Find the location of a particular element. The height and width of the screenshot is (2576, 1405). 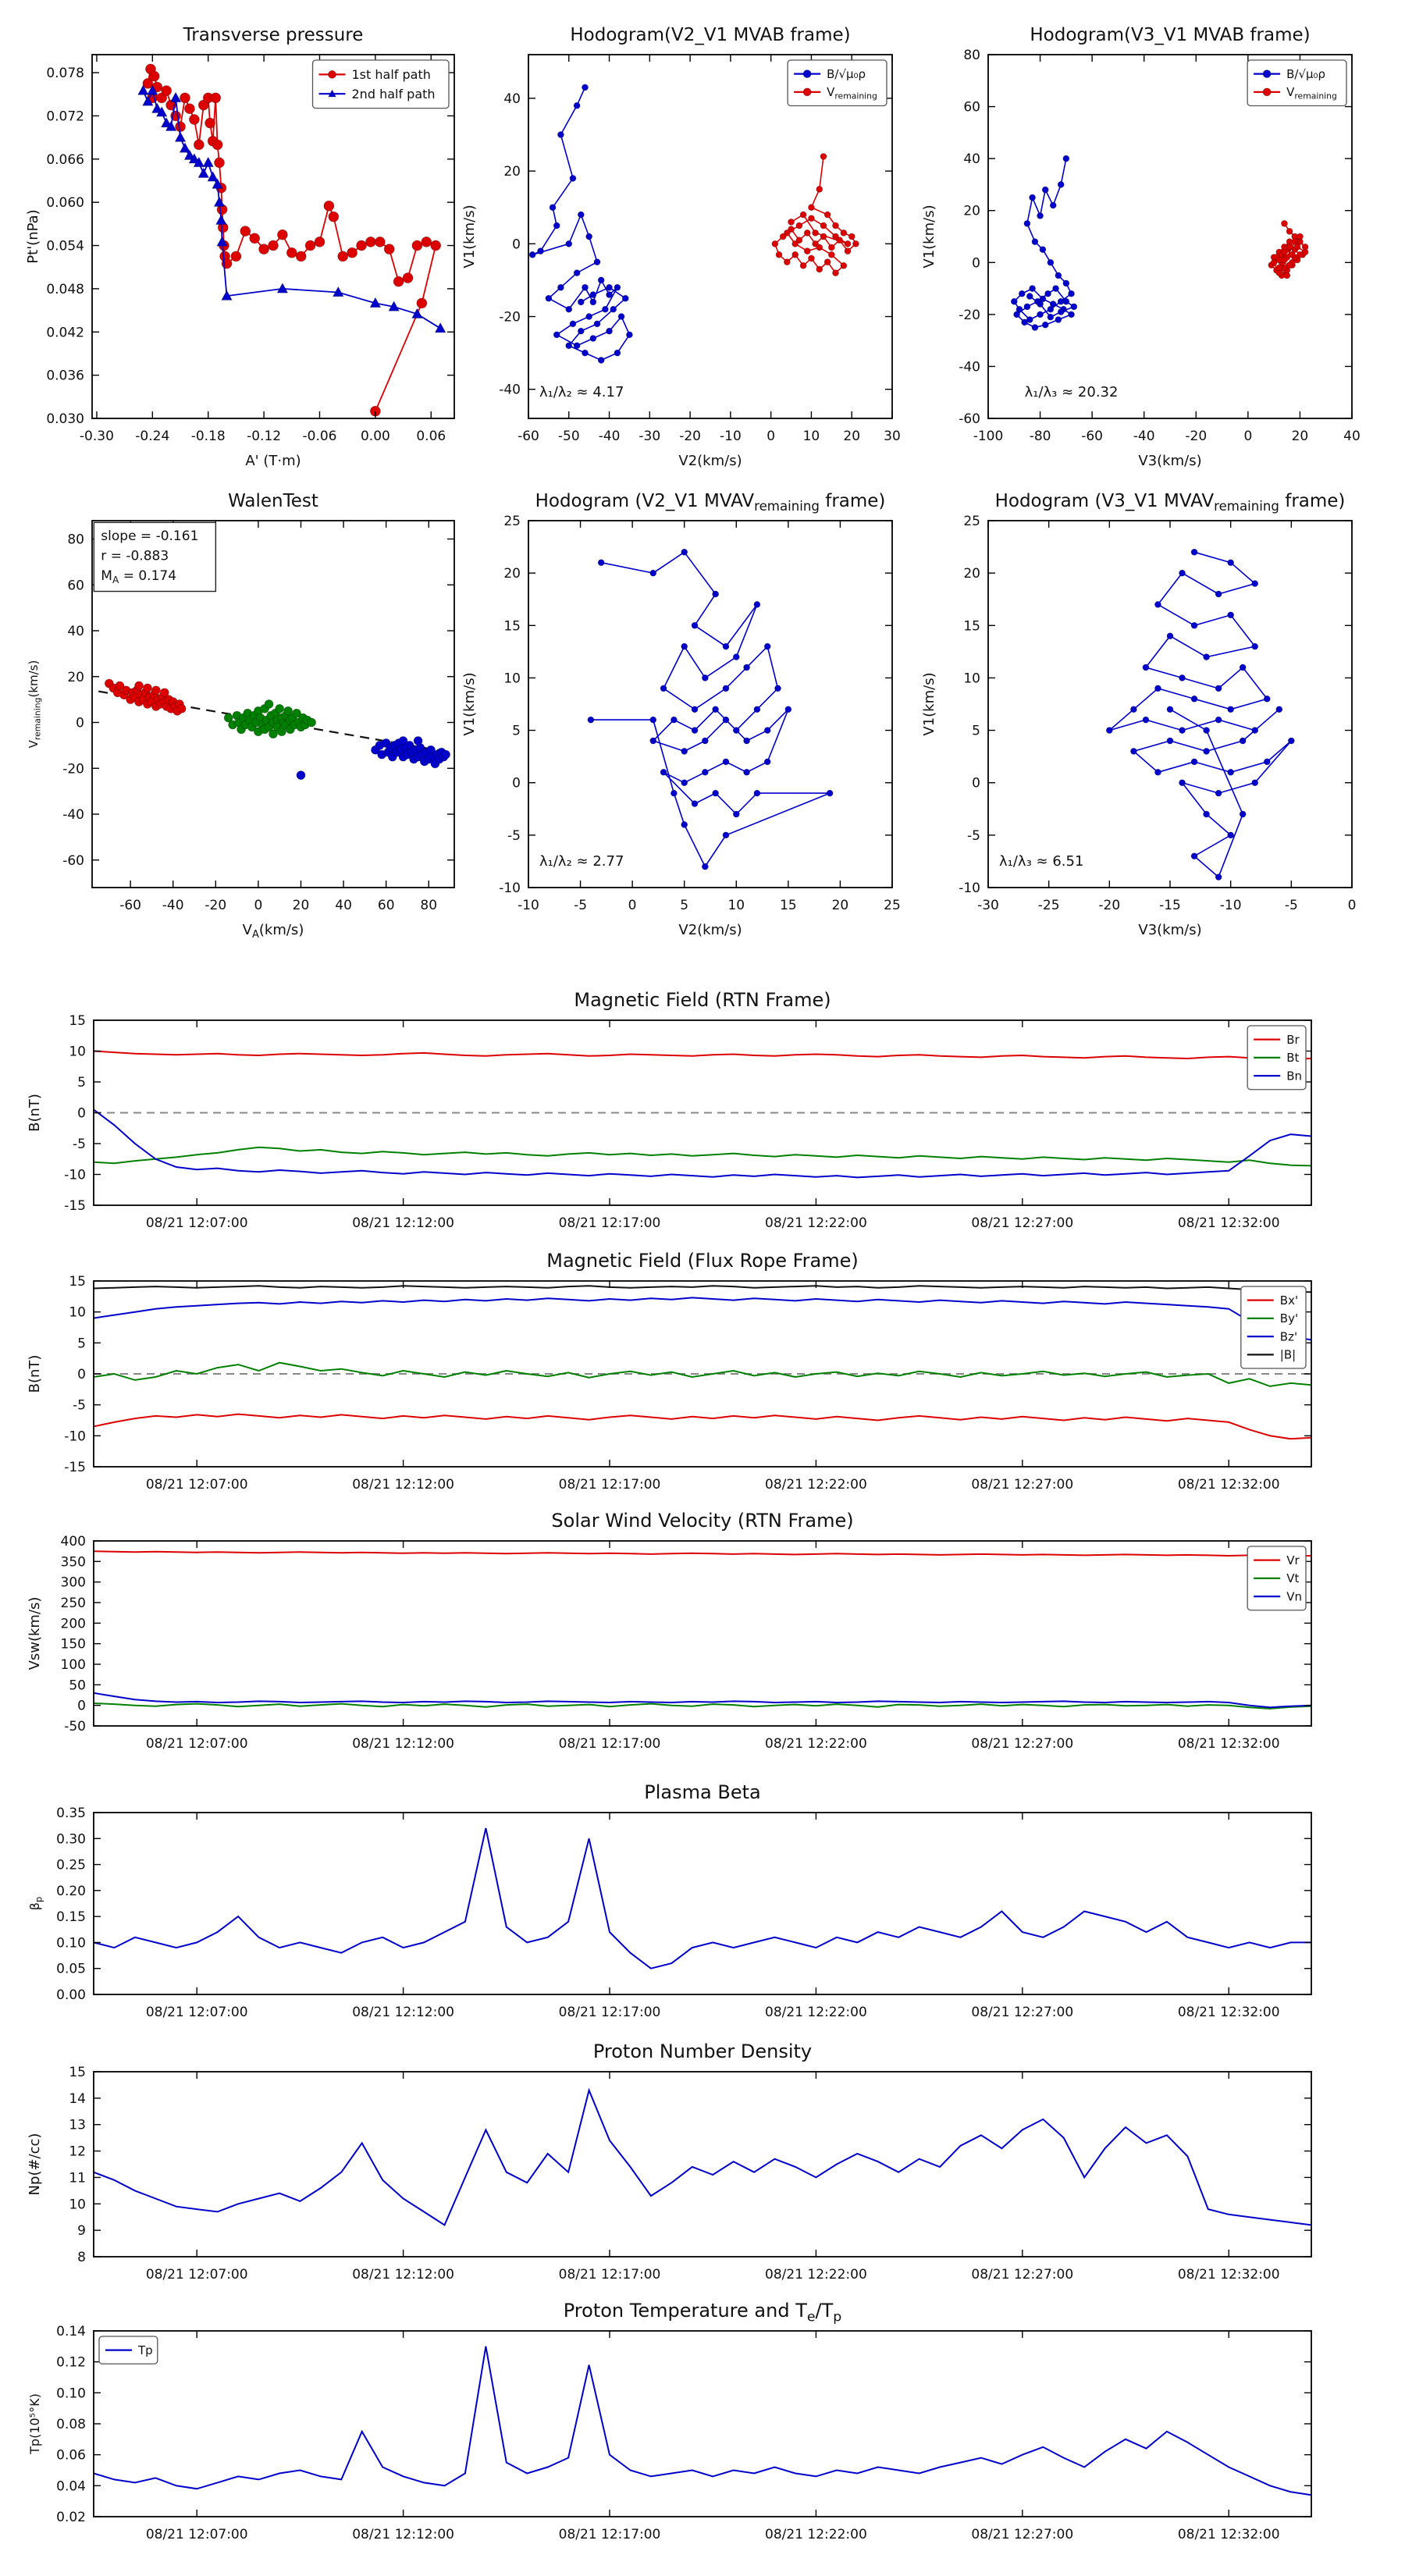

svg-text: 0.054 is located at coordinates (65, 246).